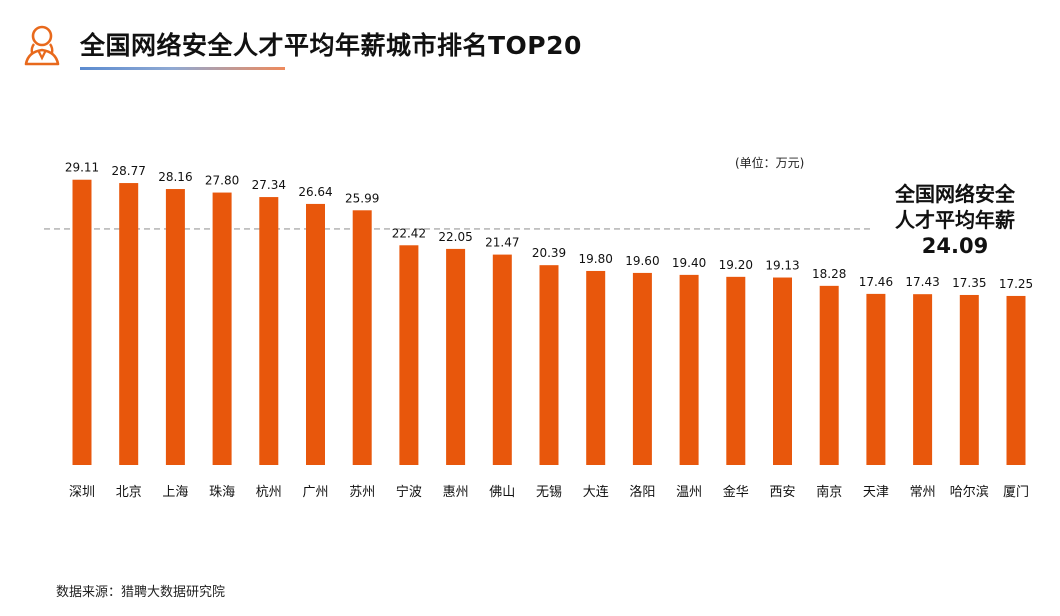 This screenshot has width=1060, height=616. Describe the element at coordinates (269, 185) in the screenshot. I see `data-label: 27.34` at that location.